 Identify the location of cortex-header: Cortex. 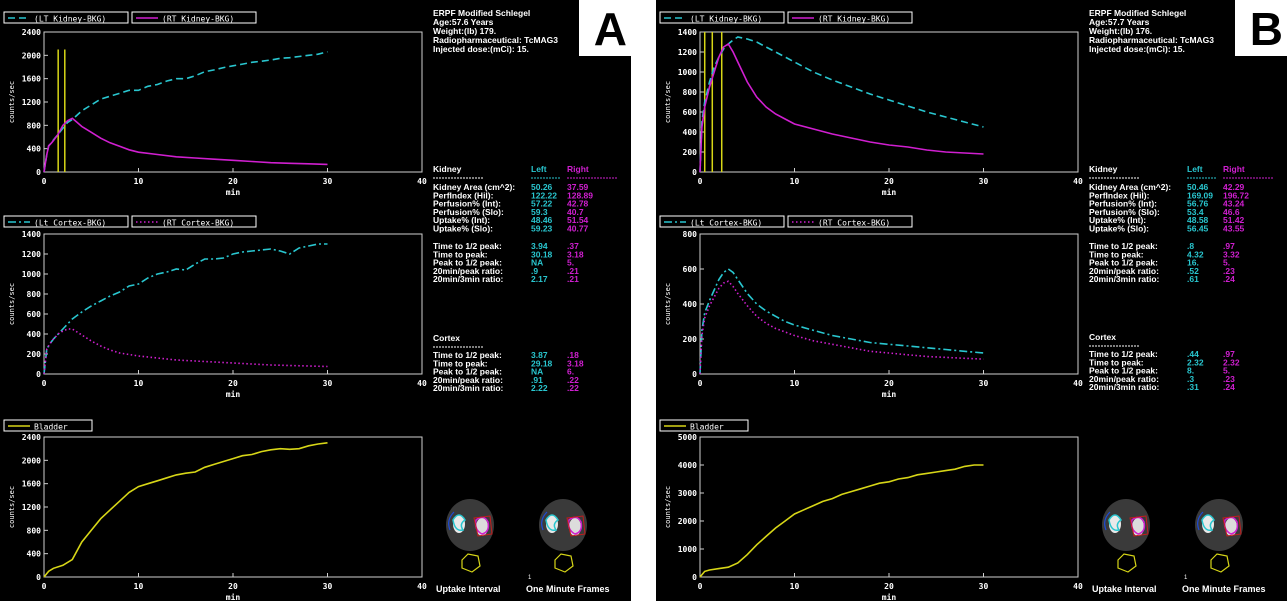
(1102, 337).